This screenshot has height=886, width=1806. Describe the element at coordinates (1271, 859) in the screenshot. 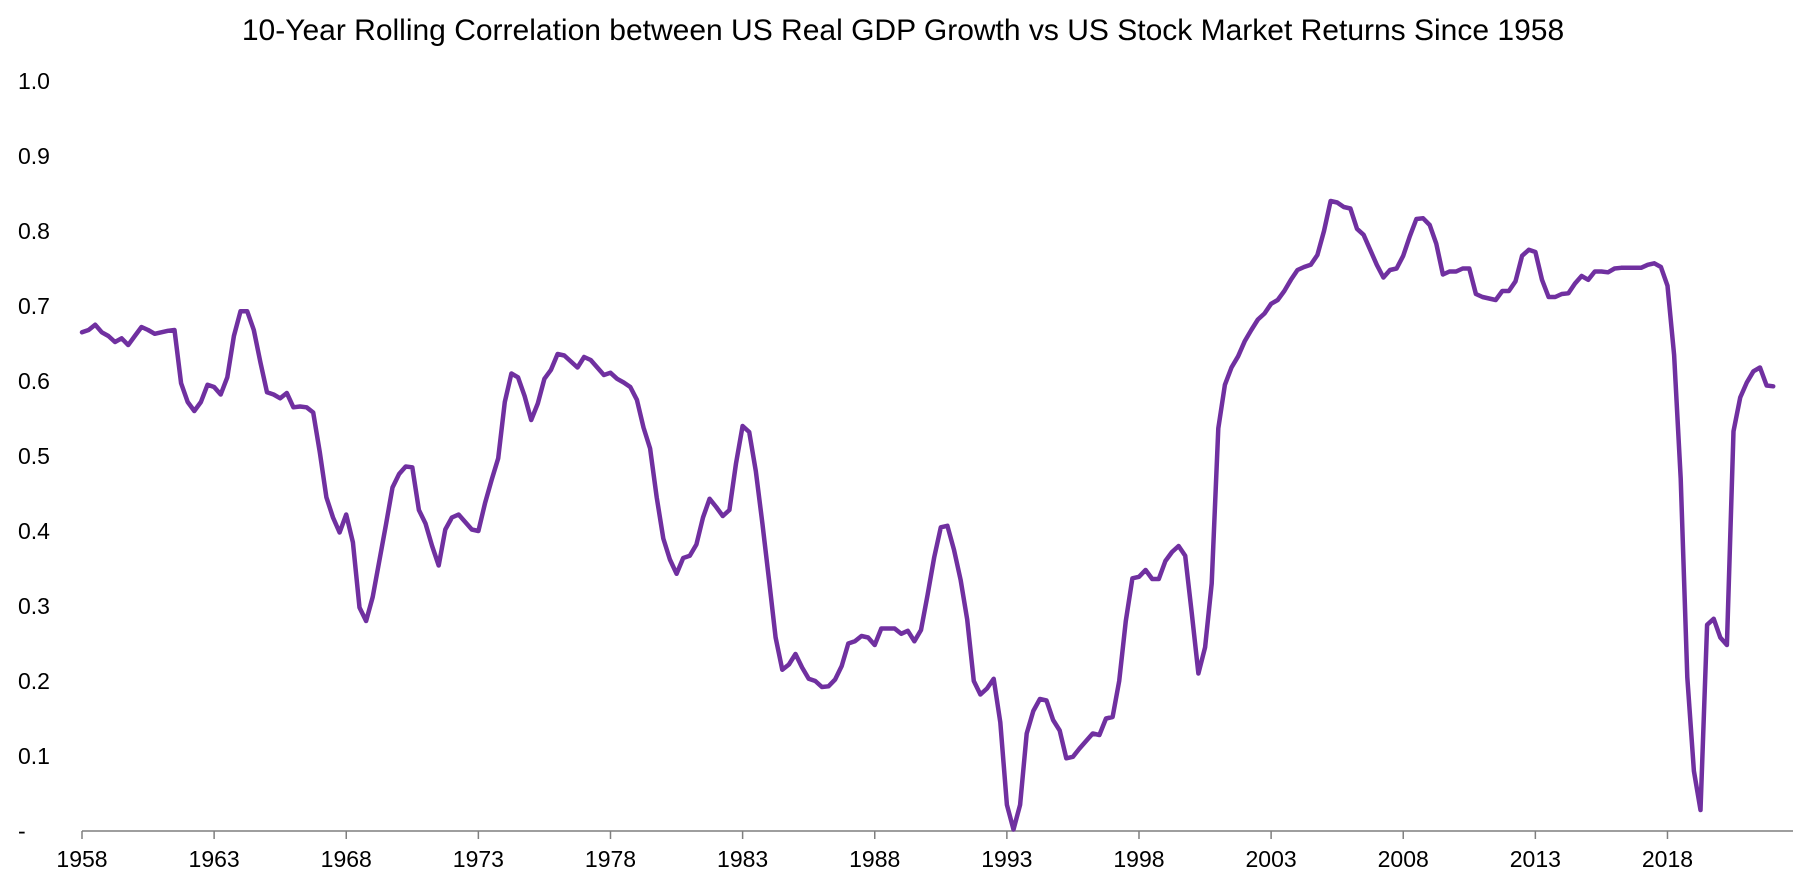

I see `x-tick-label: 2003` at that location.